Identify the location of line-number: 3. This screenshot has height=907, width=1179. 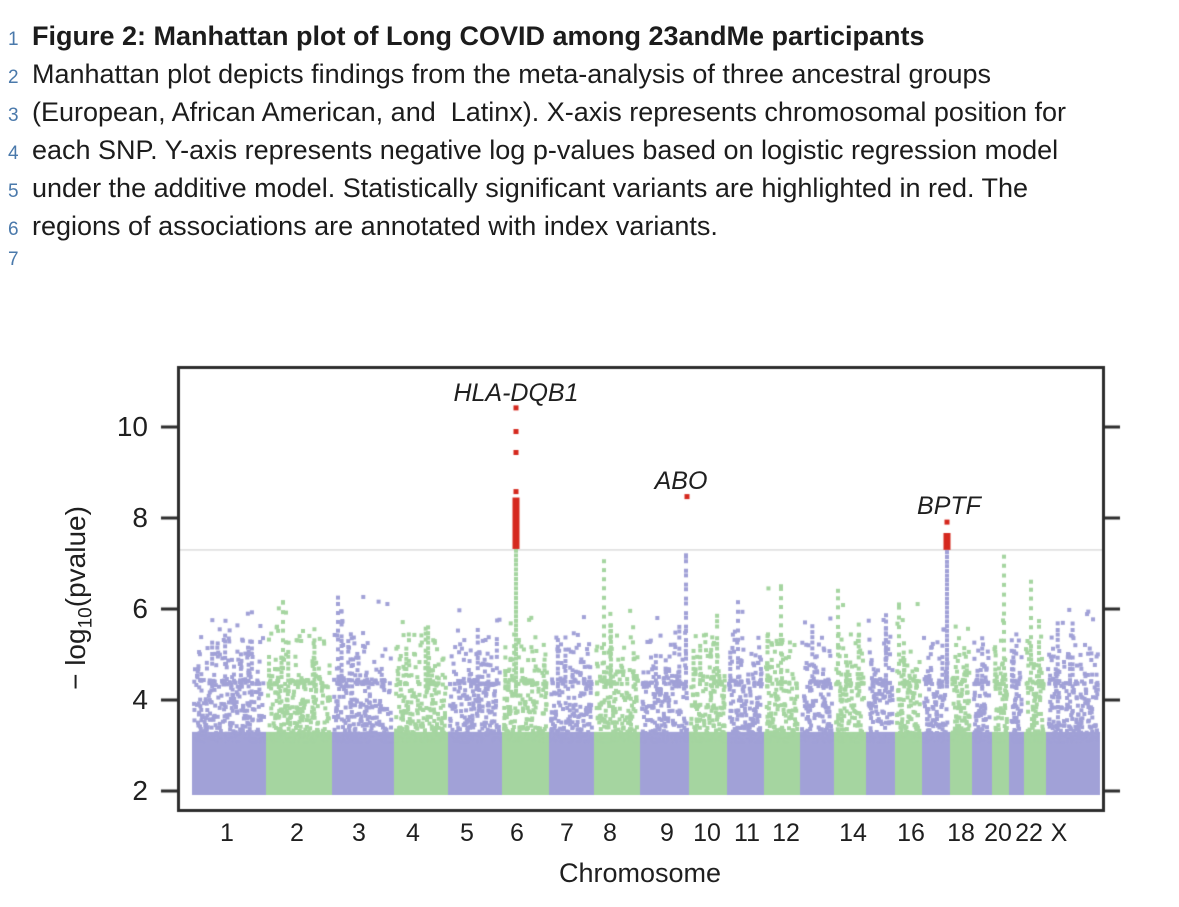
(13, 115).